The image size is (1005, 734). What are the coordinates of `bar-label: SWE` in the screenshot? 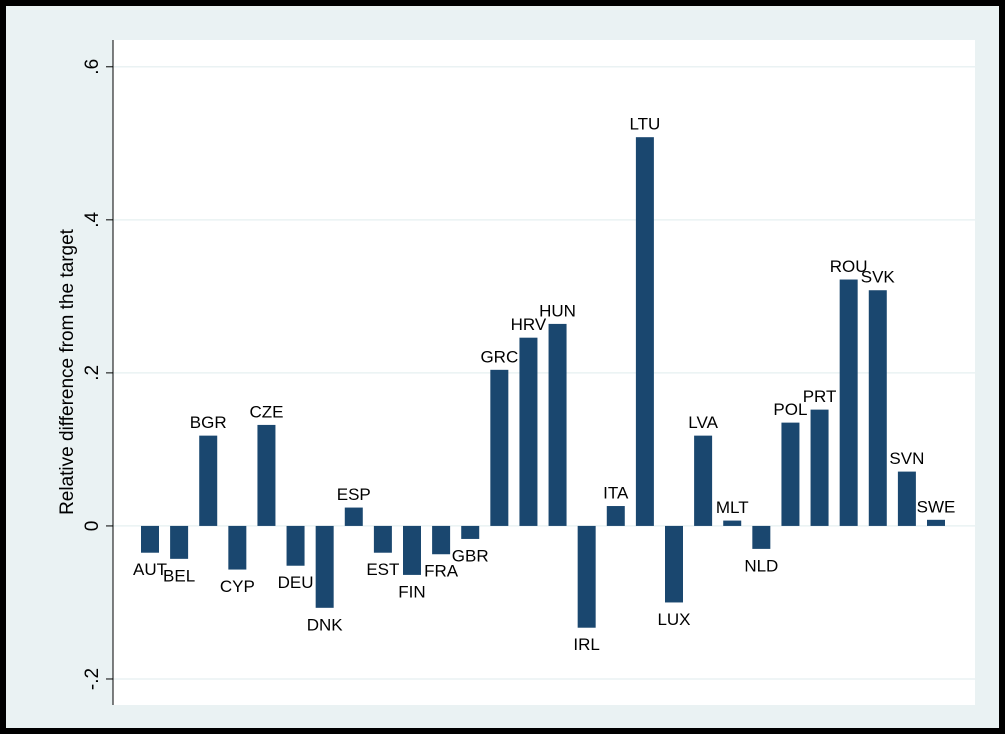 It's located at (936, 506).